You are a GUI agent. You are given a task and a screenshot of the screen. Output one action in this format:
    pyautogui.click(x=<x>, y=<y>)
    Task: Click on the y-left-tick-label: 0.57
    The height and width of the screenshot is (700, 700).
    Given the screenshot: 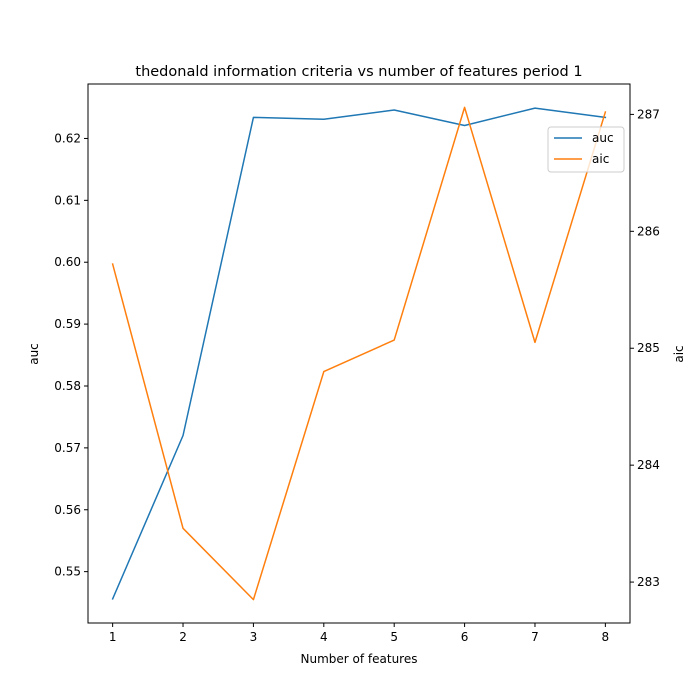 What is the action you would take?
    pyautogui.click(x=67, y=448)
    